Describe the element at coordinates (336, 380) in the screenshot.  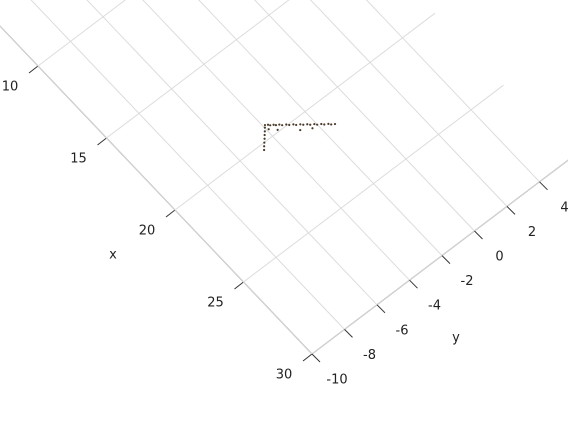
I see `y-tick-label: -10` at that location.